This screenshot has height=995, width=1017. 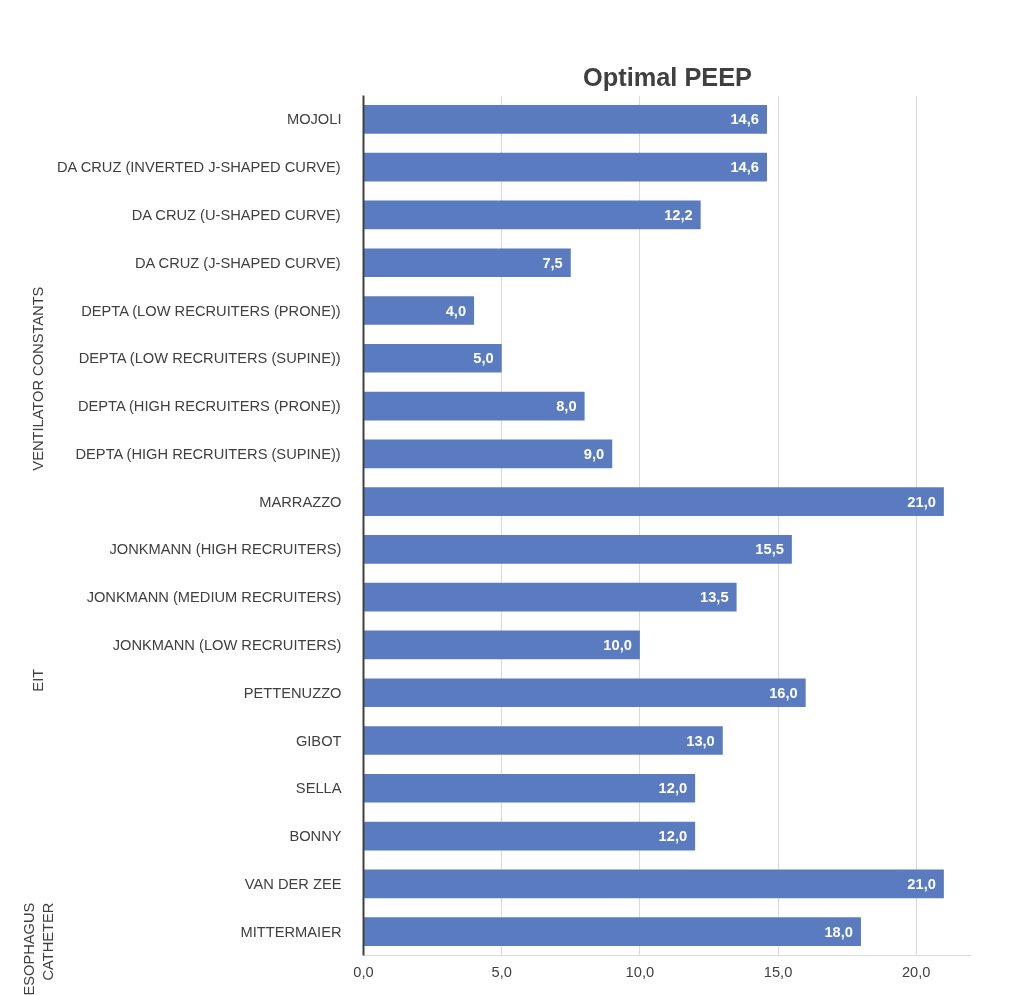 I want to click on y-tick-label: MOJOLI, so click(x=314, y=119).